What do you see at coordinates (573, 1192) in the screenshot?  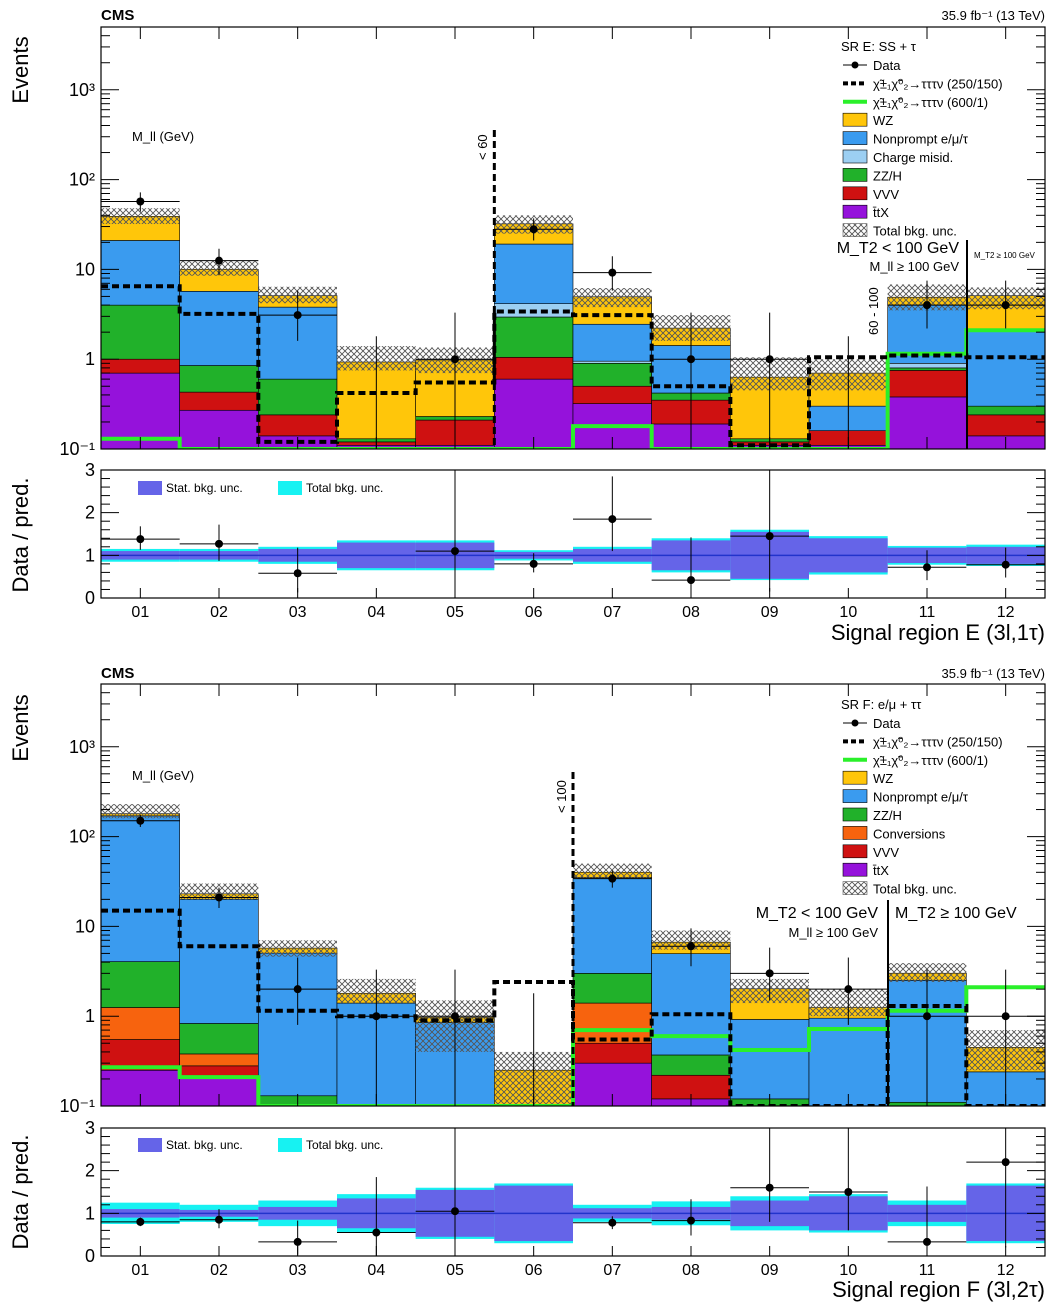 I see `ratio-frame-f` at bounding box center [573, 1192].